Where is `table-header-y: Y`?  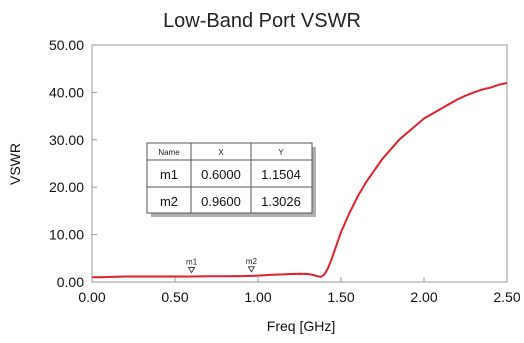
table-header-y: Y is located at coordinates (281, 152).